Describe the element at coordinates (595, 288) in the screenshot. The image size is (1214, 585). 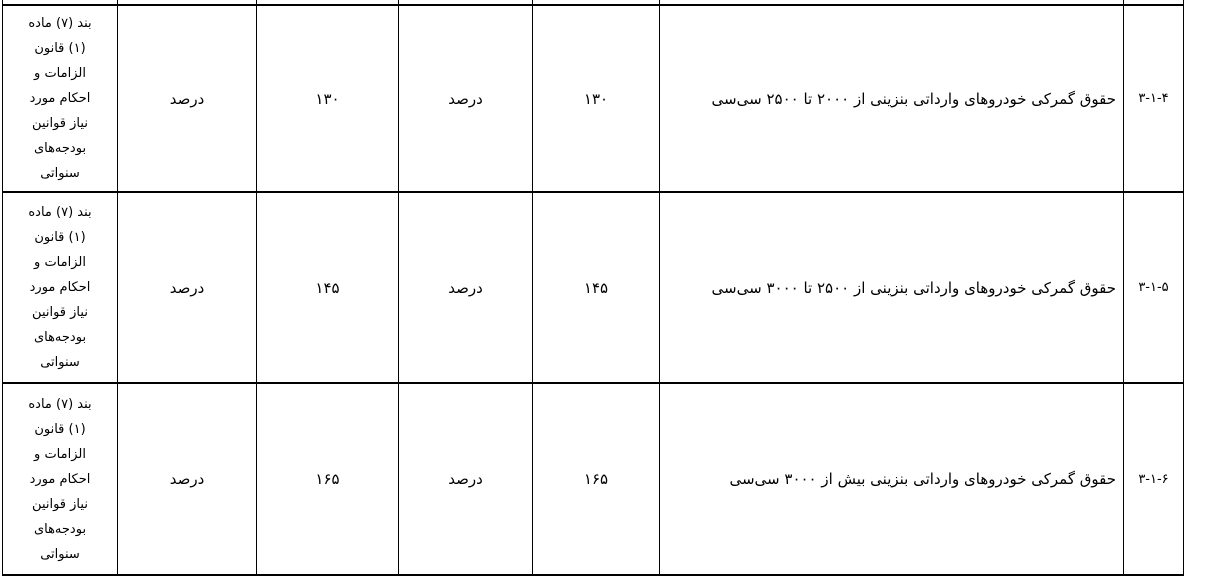
I see `value-cell-1: ۱۴۵` at that location.